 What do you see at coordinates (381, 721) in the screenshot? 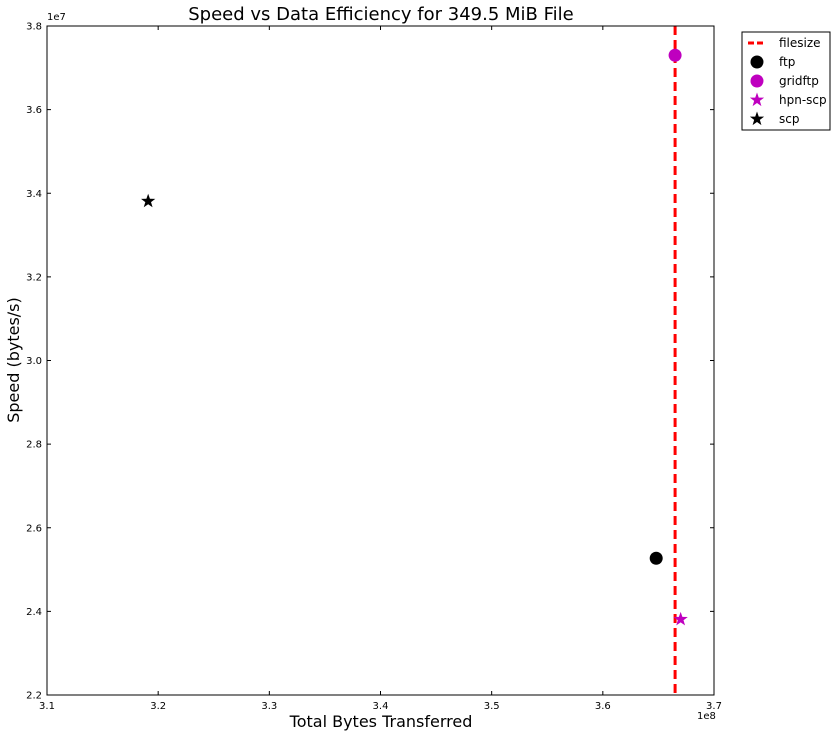
I see `x-axis-label: Total Bytes Transferred` at bounding box center [381, 721].